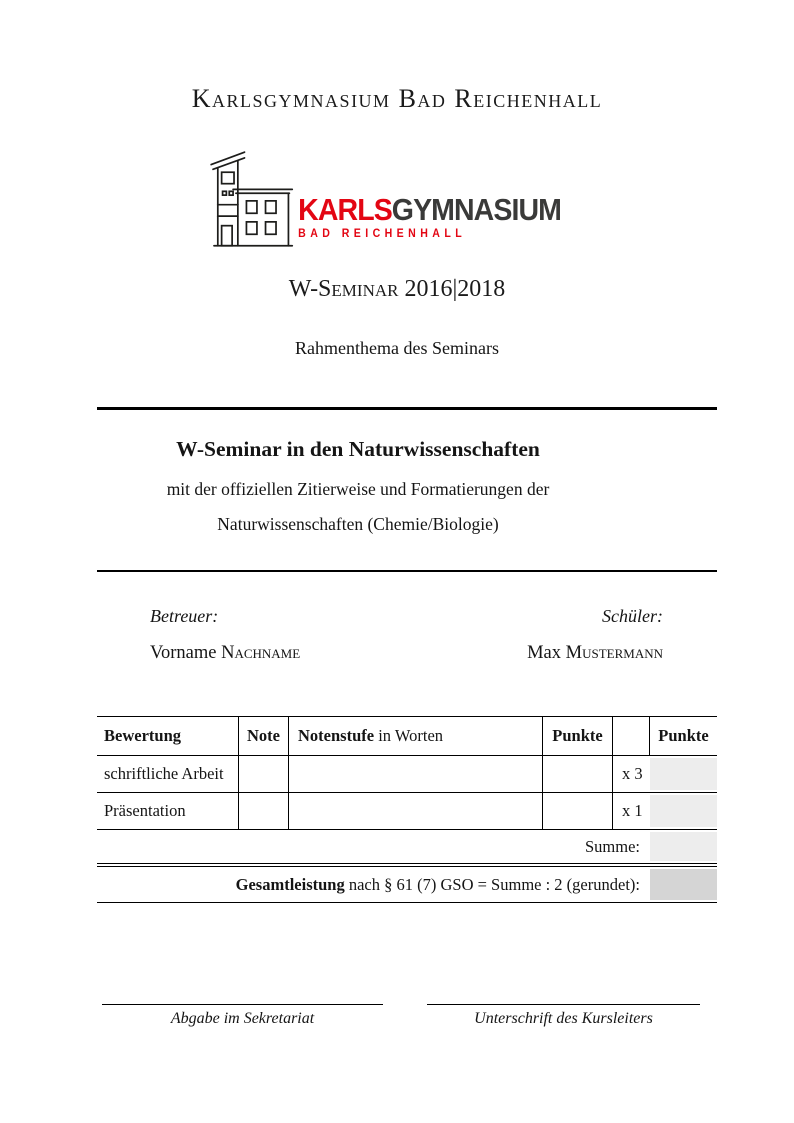 The width and height of the screenshot is (794, 1123). Describe the element at coordinates (614, 653) in the screenshot. I see `schueler-lastname: Mustermann` at that location.